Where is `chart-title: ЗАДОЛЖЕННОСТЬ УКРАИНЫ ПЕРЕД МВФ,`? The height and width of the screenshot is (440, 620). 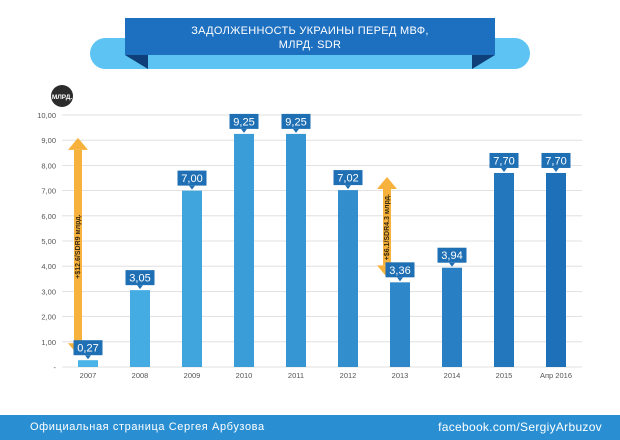
chart-title: ЗАДОЛЖЕННОСТЬ УКРАИНЫ ПЕРЕД МВФ, is located at coordinates (310, 31).